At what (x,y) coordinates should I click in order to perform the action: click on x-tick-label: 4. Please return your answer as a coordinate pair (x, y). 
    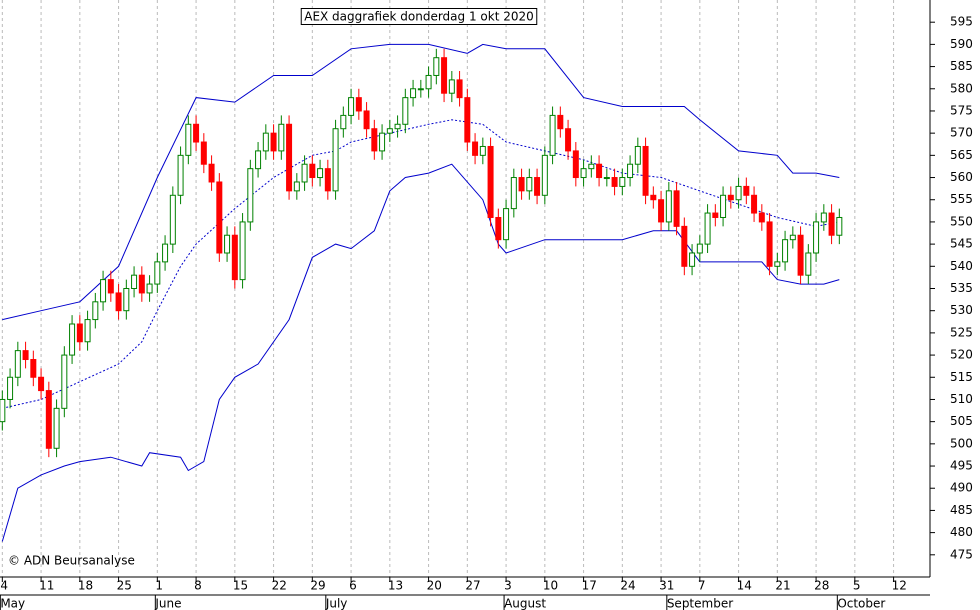
    Looking at the image, I should click on (4, 586).